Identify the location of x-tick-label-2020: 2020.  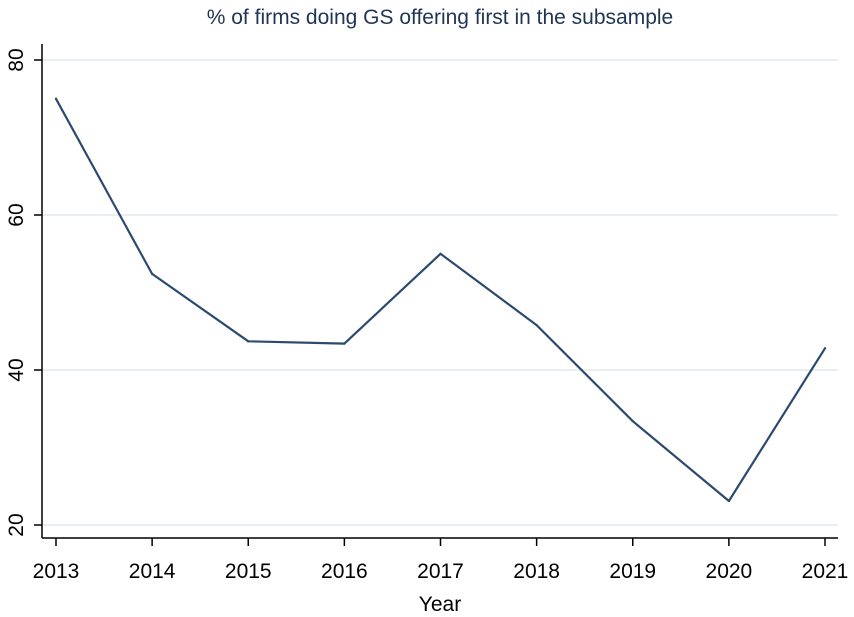
(729, 571).